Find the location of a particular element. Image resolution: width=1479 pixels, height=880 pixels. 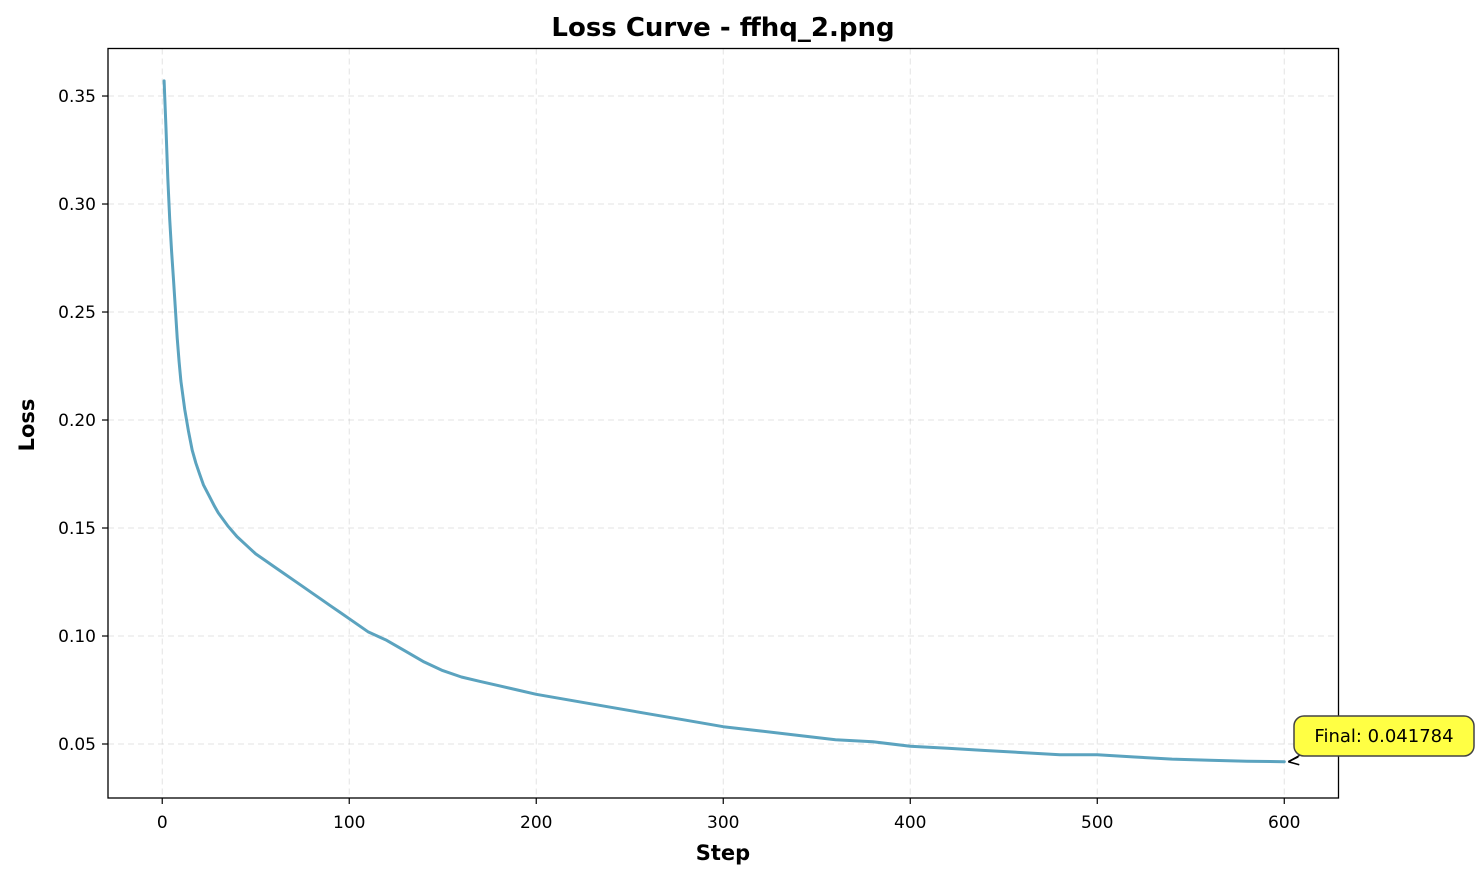

annotation-box is located at coordinates (1384, 736).